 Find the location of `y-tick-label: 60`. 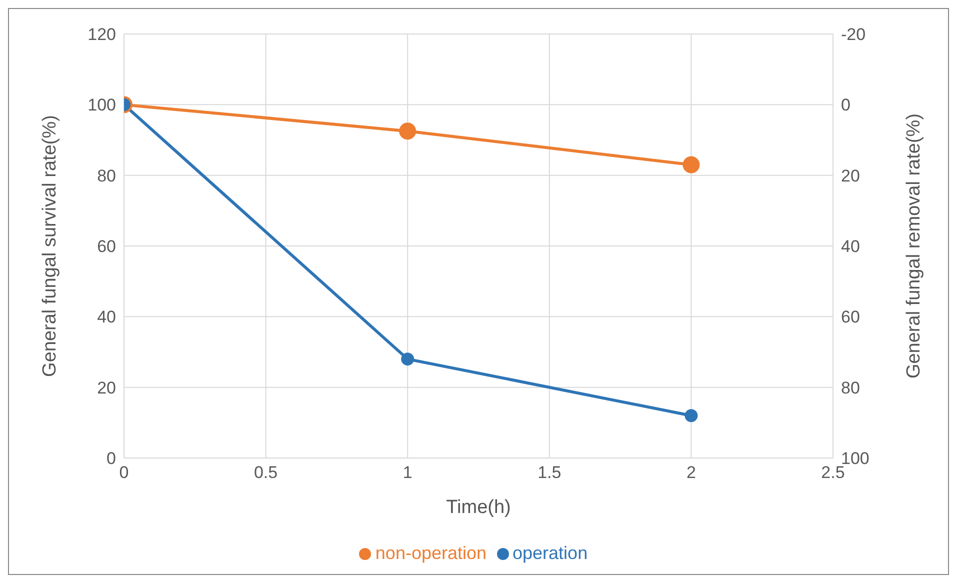

y-tick-label: 60 is located at coordinates (106, 246).